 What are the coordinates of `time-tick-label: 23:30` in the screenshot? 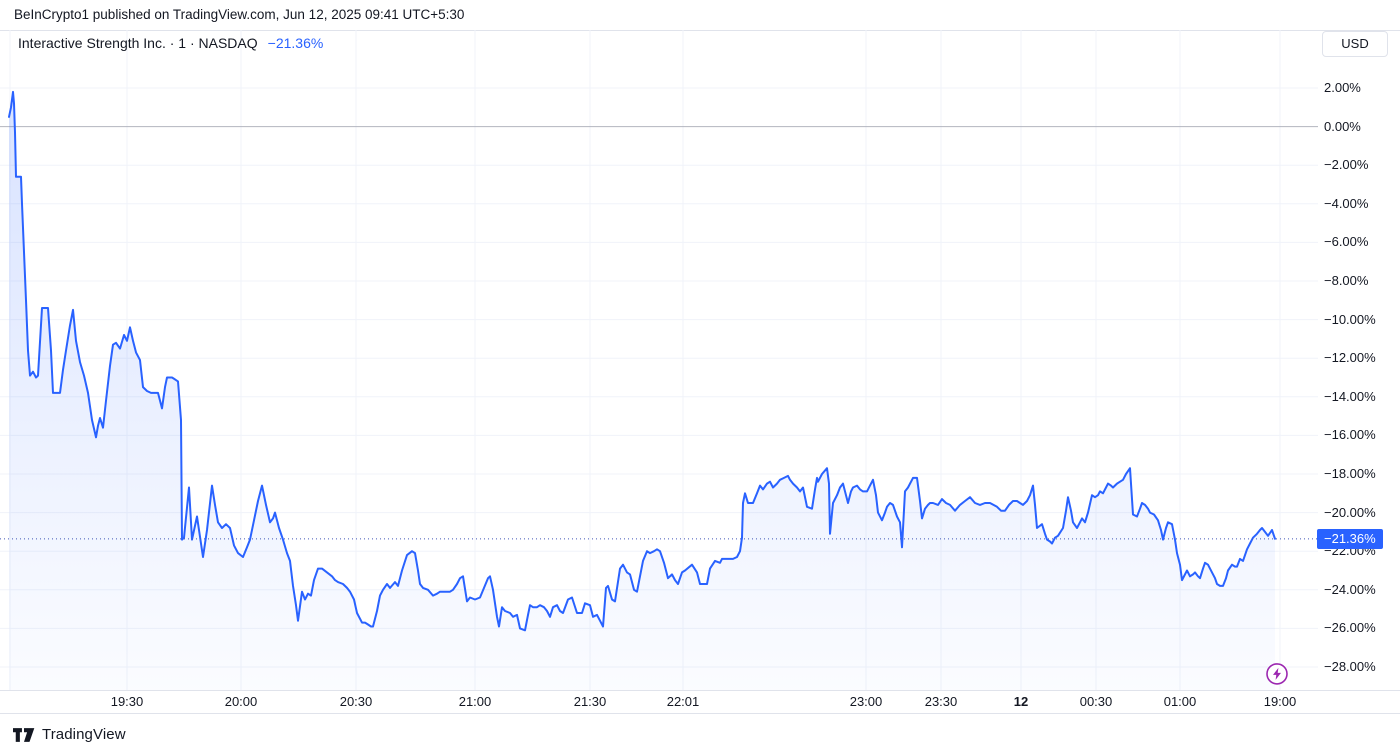 It's located at (941, 701).